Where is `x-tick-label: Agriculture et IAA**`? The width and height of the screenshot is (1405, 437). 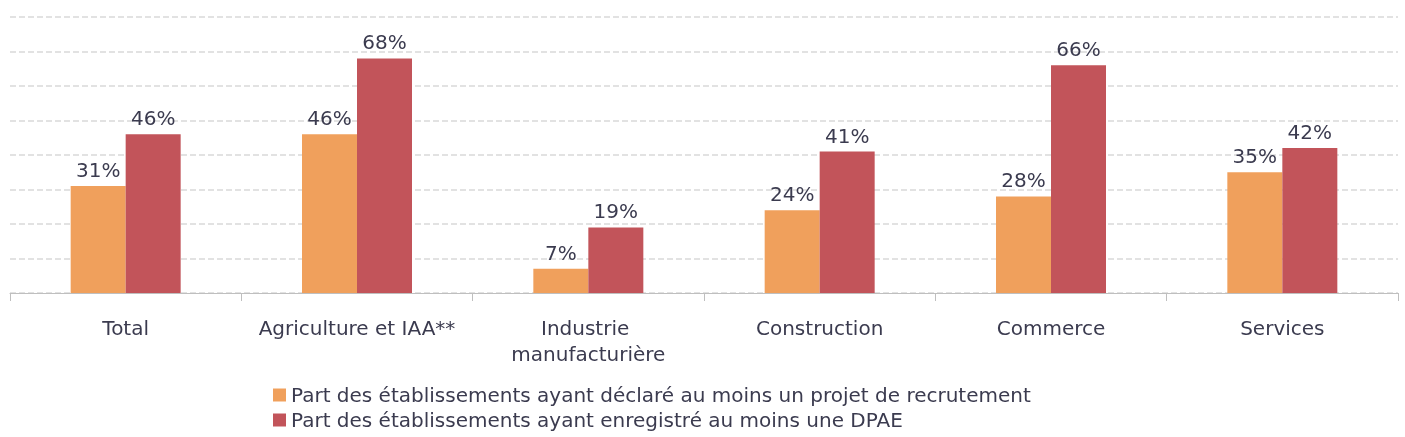 x-tick-label: Agriculture et IAA** is located at coordinates (357, 328).